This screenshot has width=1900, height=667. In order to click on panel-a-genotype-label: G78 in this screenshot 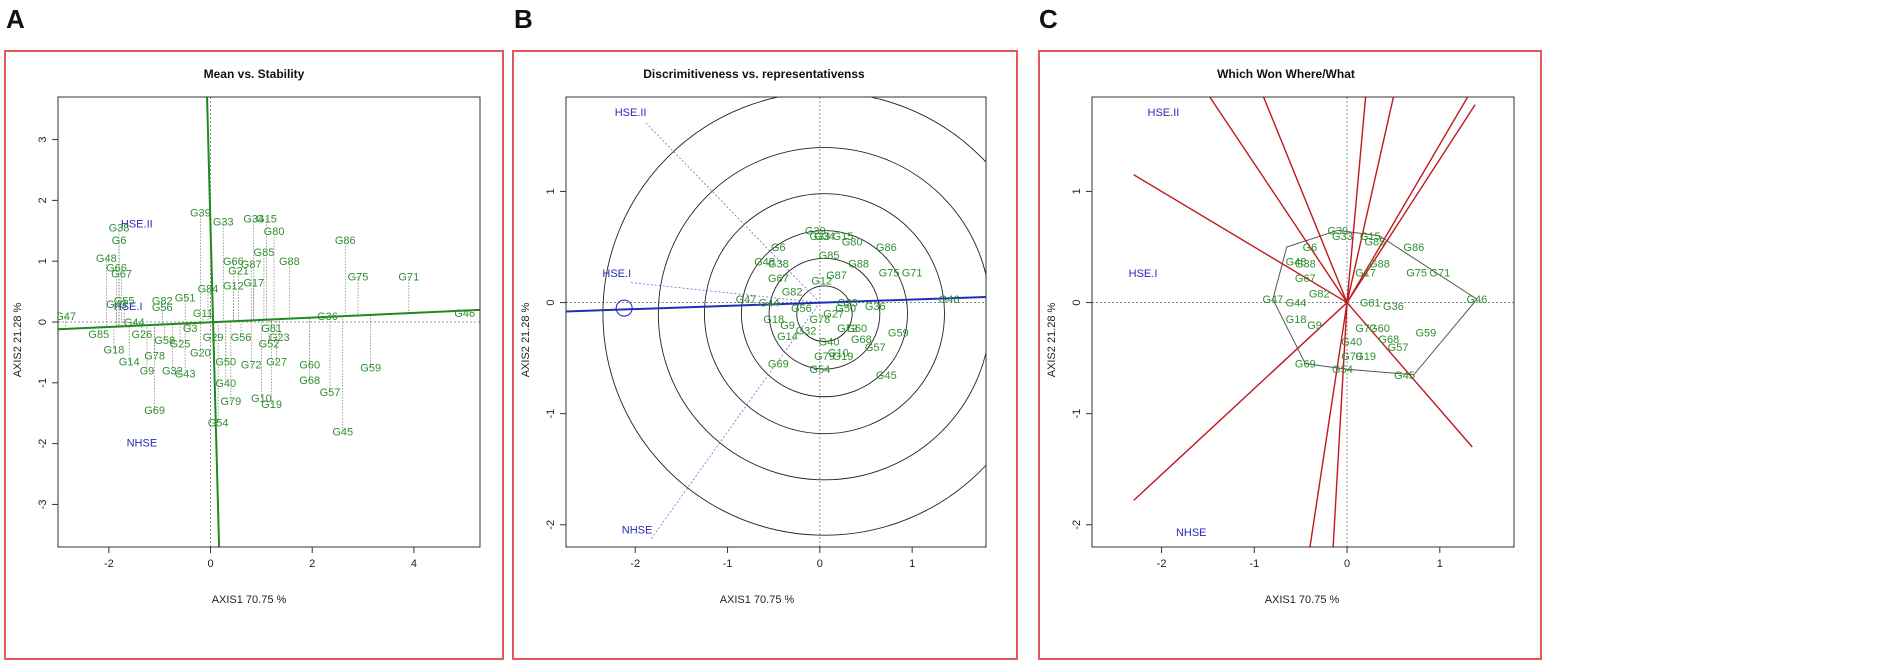, I will do `click(154, 356)`.